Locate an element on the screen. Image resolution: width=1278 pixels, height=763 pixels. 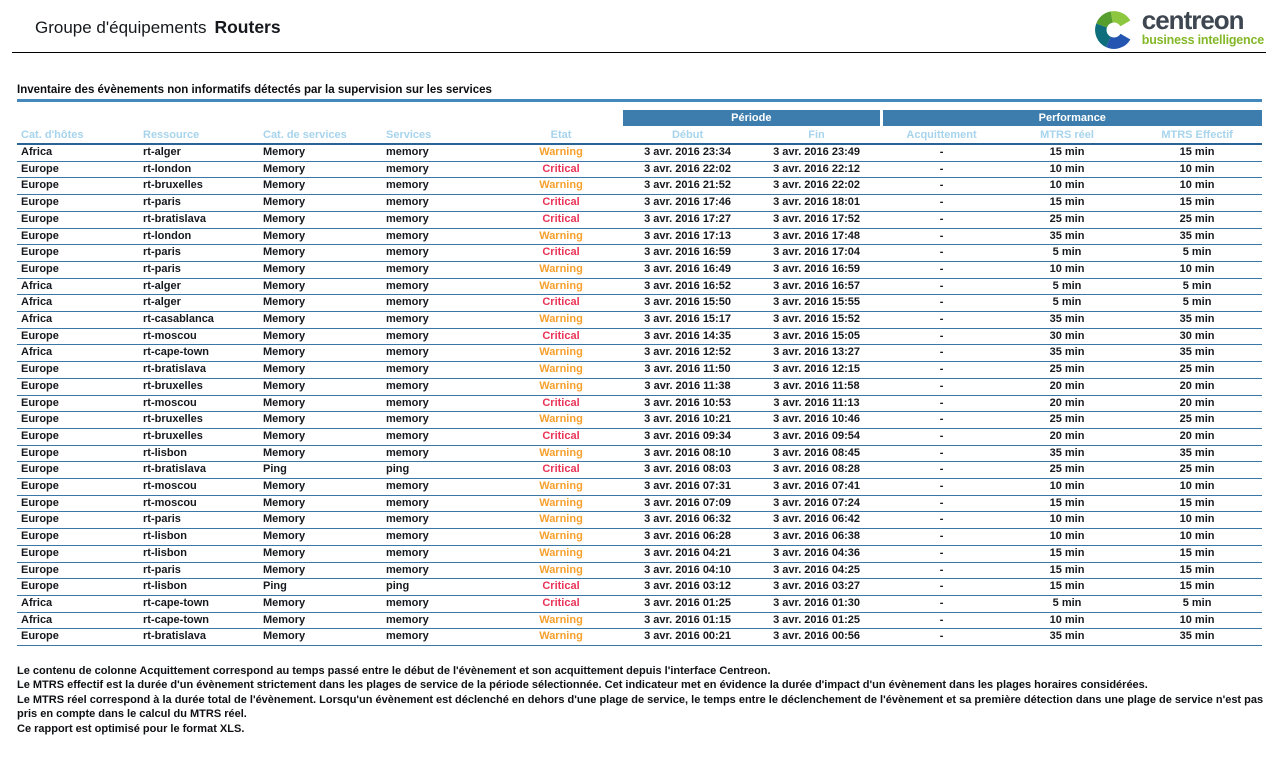
resource-cell: rt-cape-town is located at coordinates (199, 353).